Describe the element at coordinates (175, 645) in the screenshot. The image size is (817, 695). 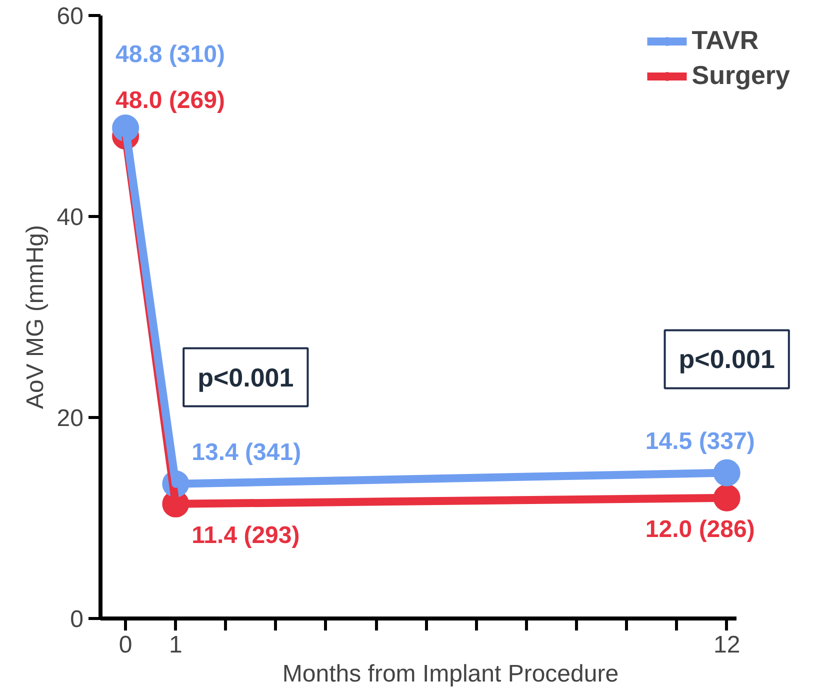
I see `x-tick-label: 1` at that location.